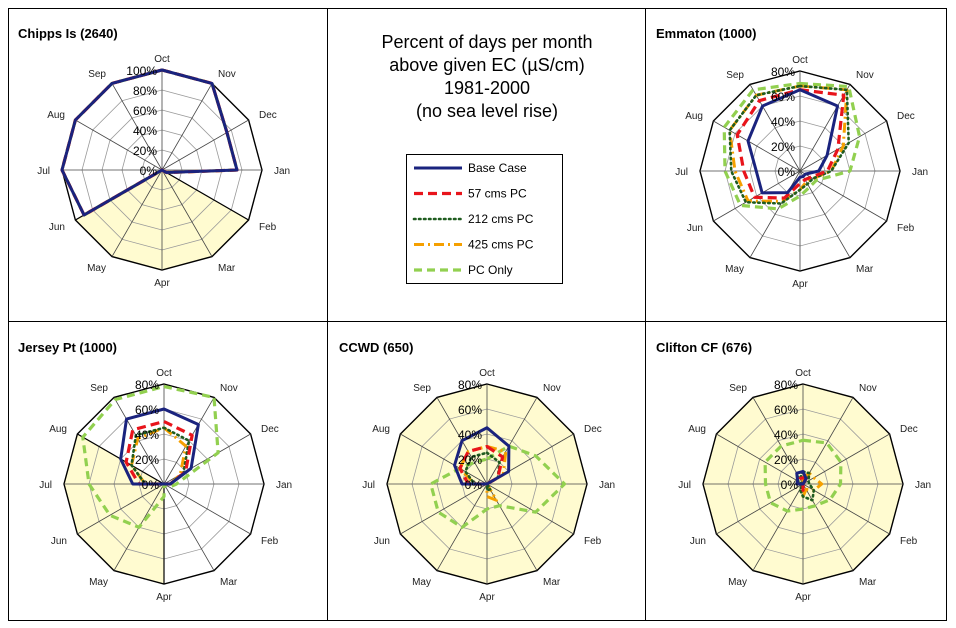 This screenshot has height=628, width=956. What do you see at coordinates (487, 111) in the screenshot?
I see `title-line-4: (no sea level rise)` at bounding box center [487, 111].